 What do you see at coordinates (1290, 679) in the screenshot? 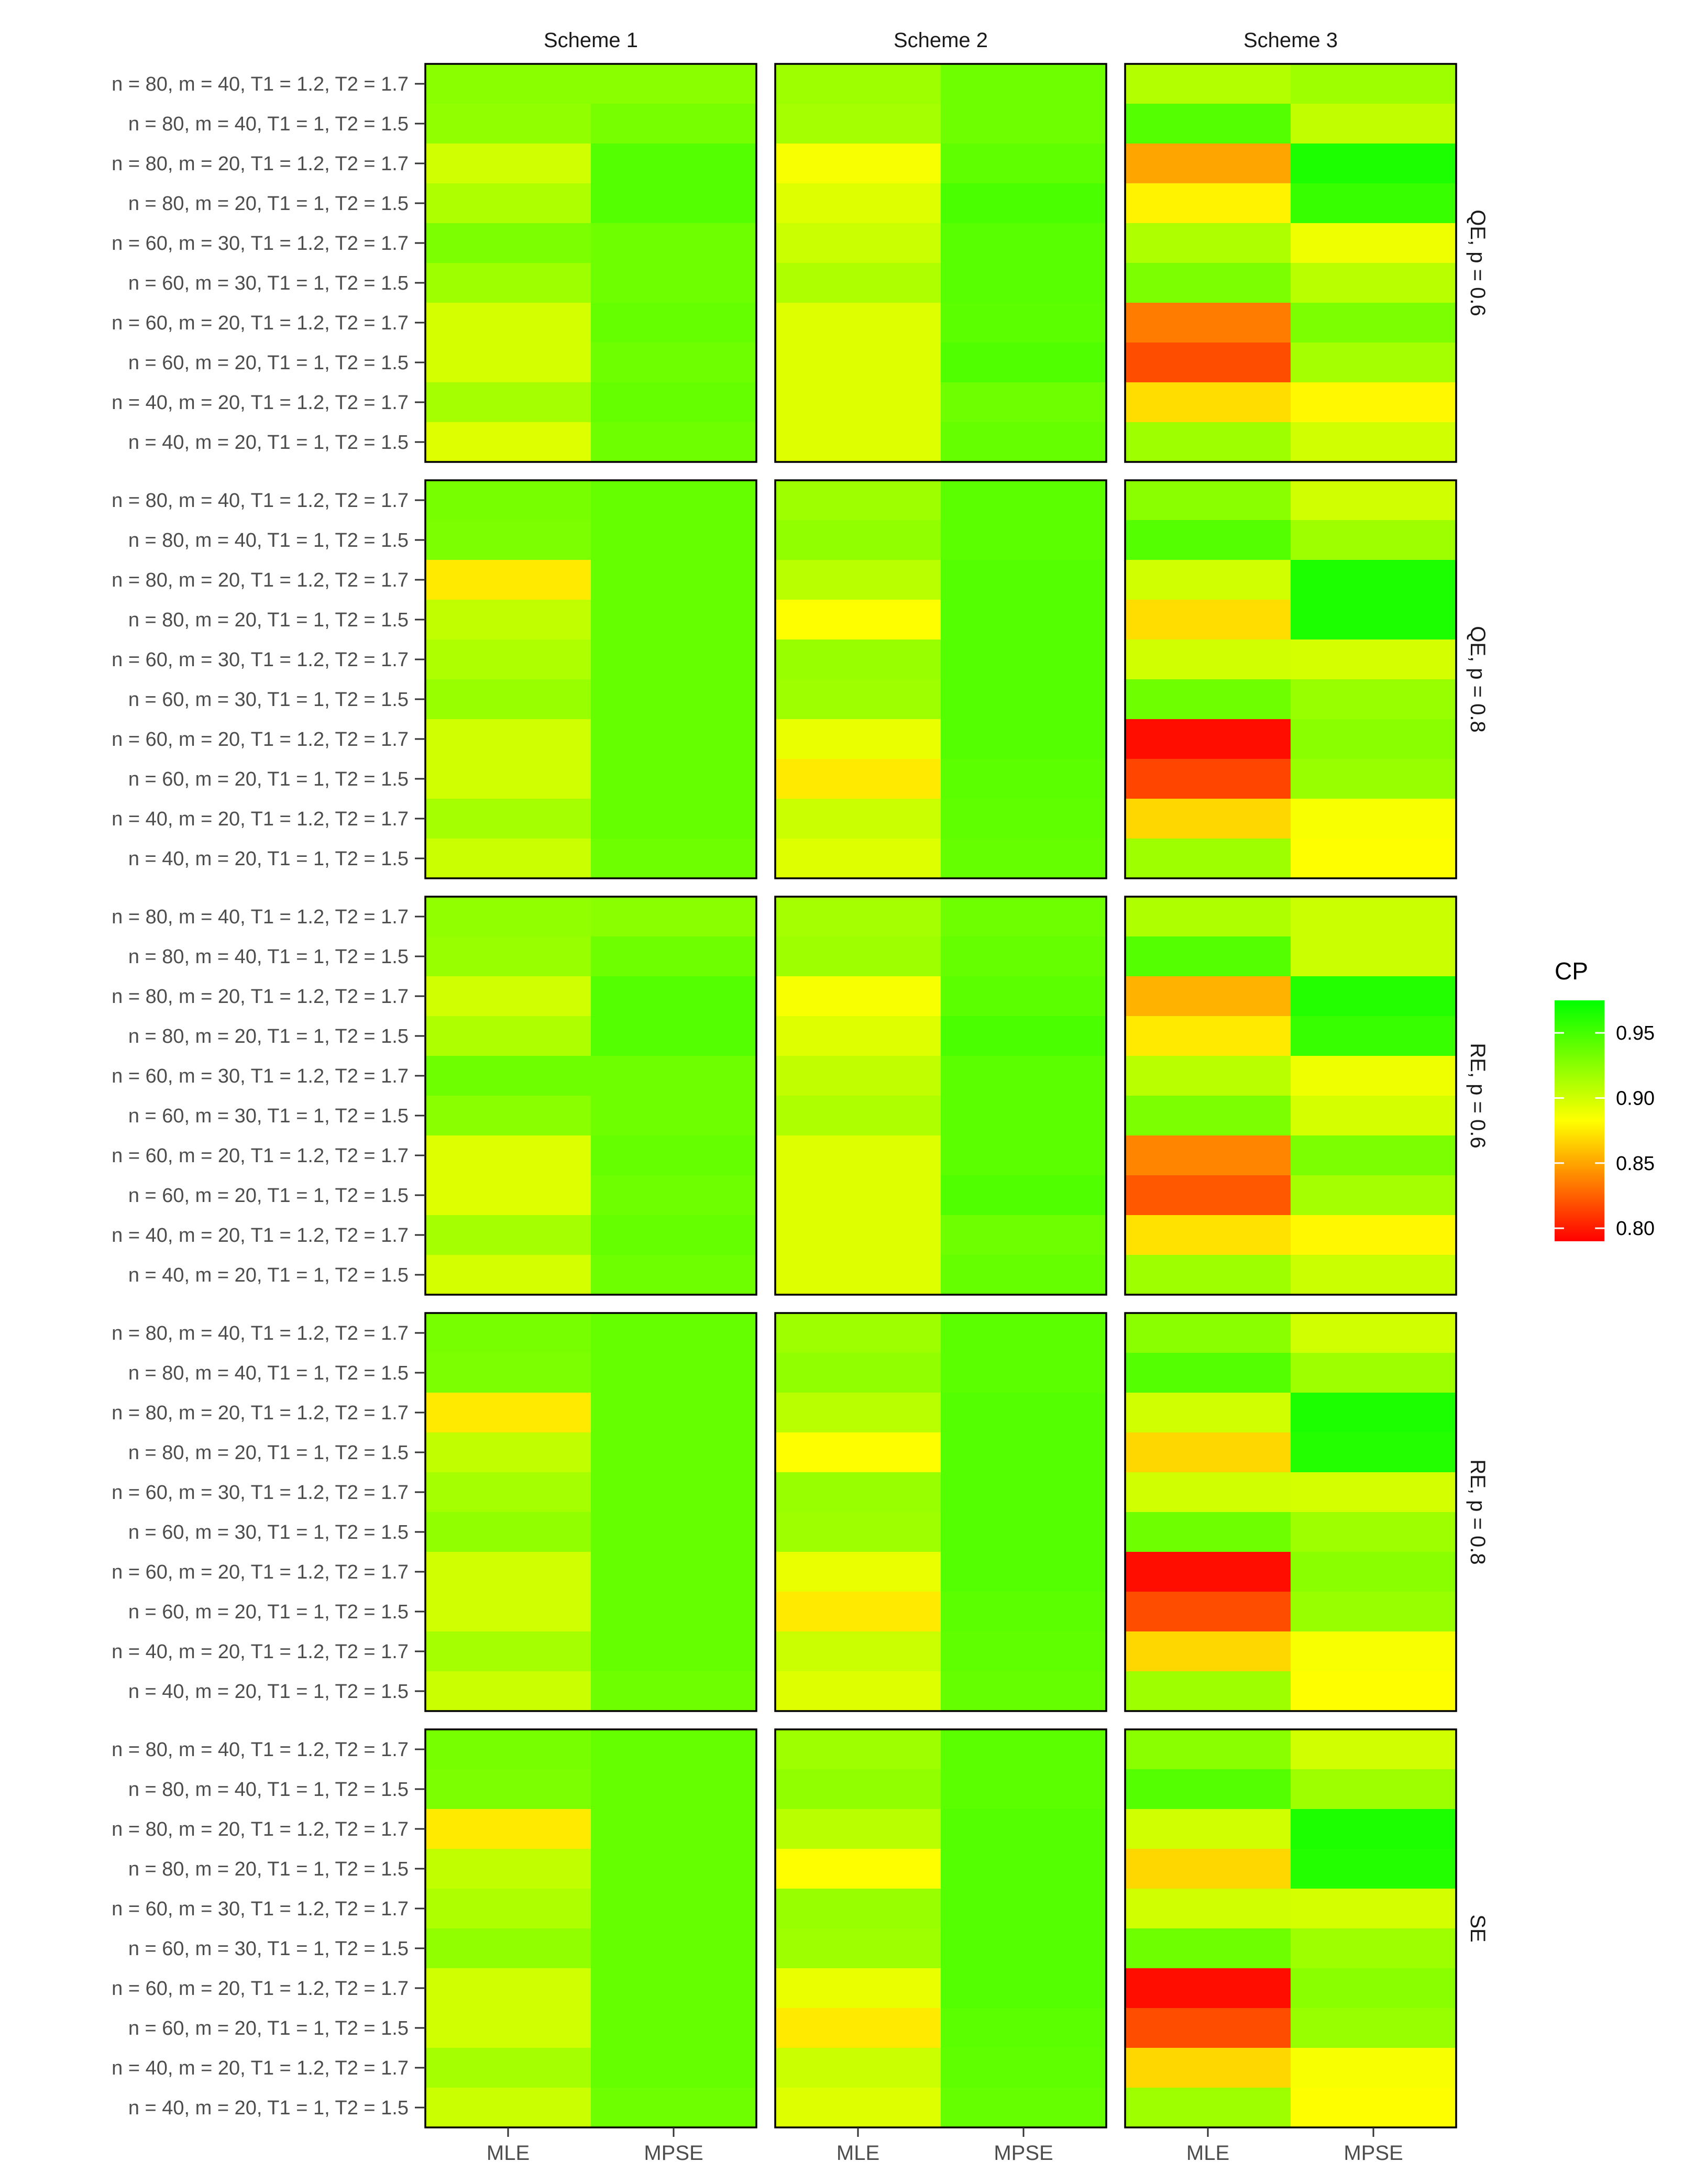
I see `panel-group2-scheme3` at bounding box center [1290, 679].